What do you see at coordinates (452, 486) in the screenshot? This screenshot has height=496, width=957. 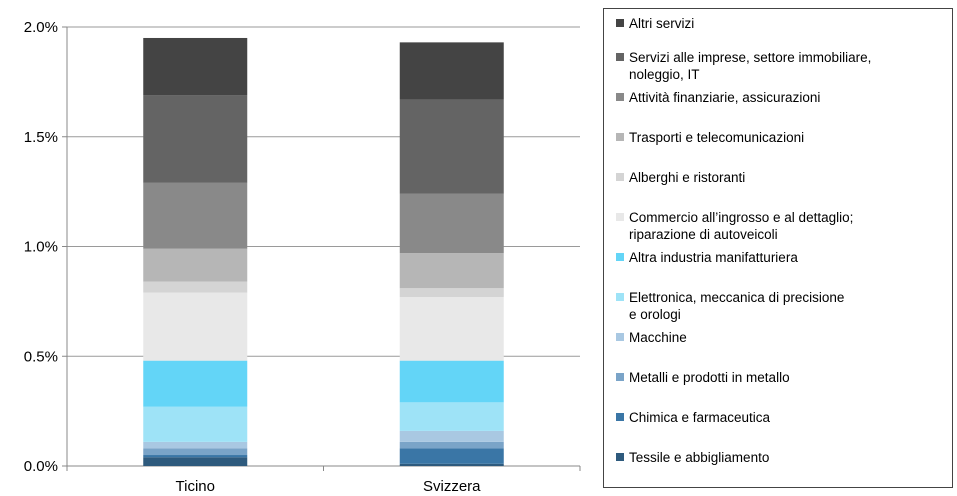 I see `x-tick-label: Svizzera` at bounding box center [452, 486].